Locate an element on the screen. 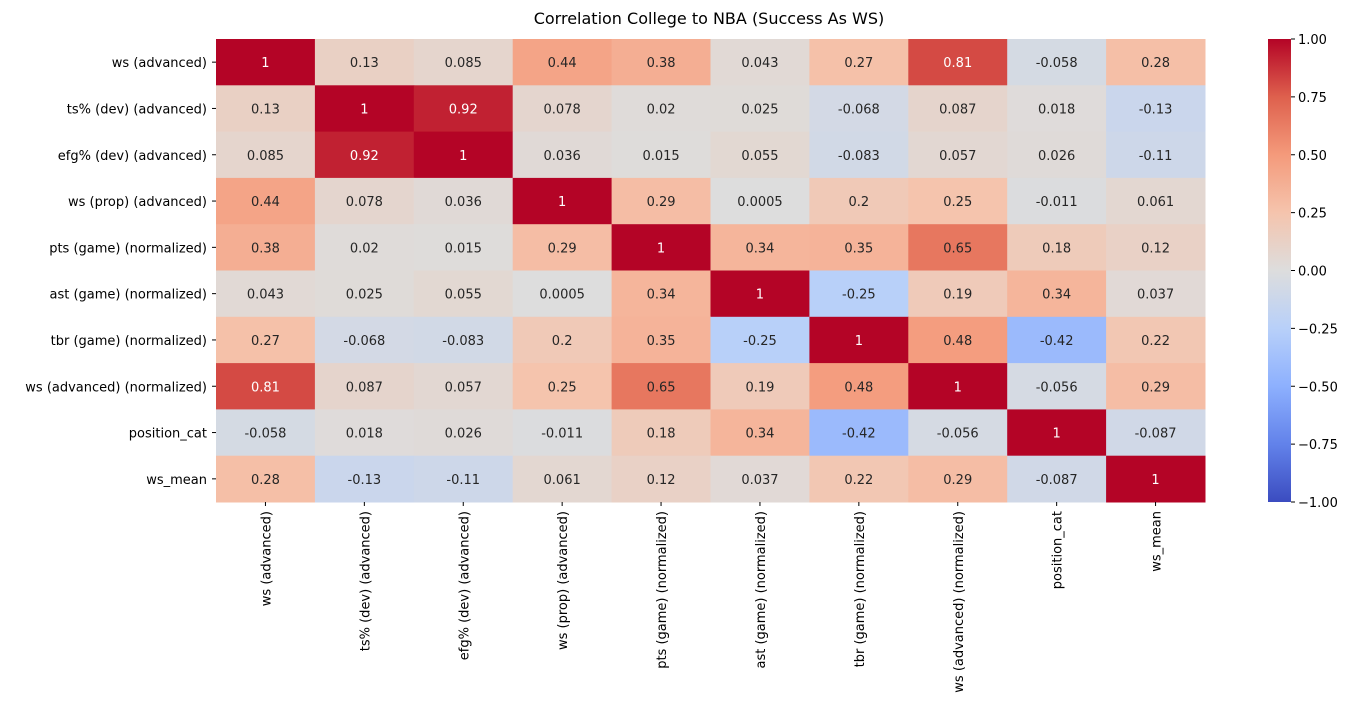  x-tick-label: ts% (dev) (advanced) is located at coordinates (365, 581).